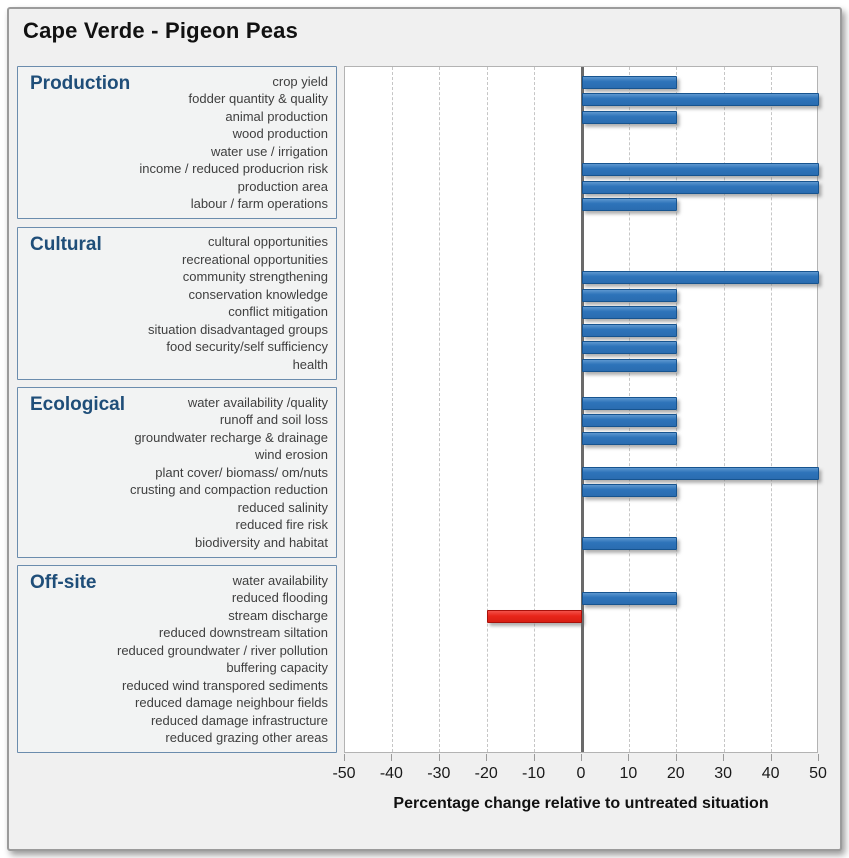  I want to click on section-title: Ecological, so click(78, 404).